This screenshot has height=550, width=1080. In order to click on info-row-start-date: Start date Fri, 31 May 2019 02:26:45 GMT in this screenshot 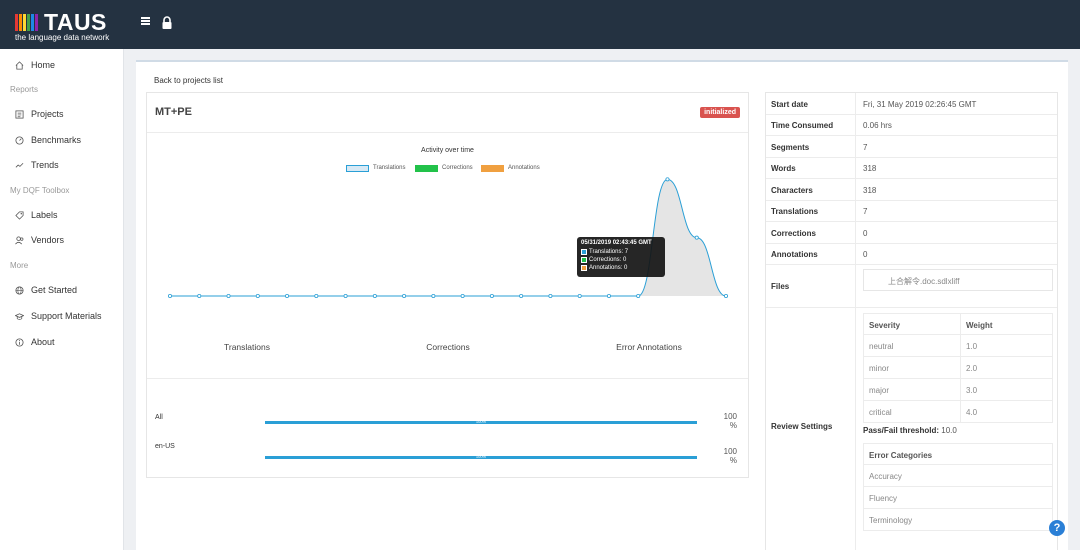, I will do `click(911, 104)`.